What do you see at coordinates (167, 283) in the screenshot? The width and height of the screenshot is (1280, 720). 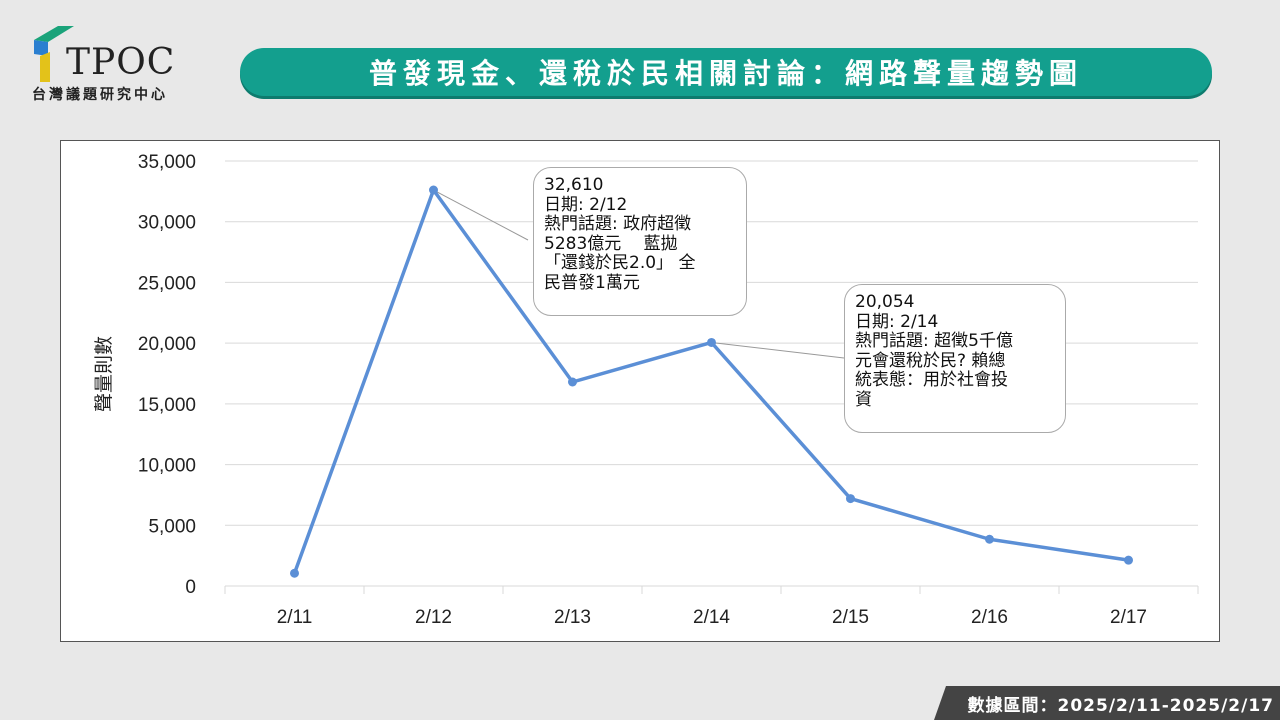 I see `y-tick-label: 25,000` at bounding box center [167, 283].